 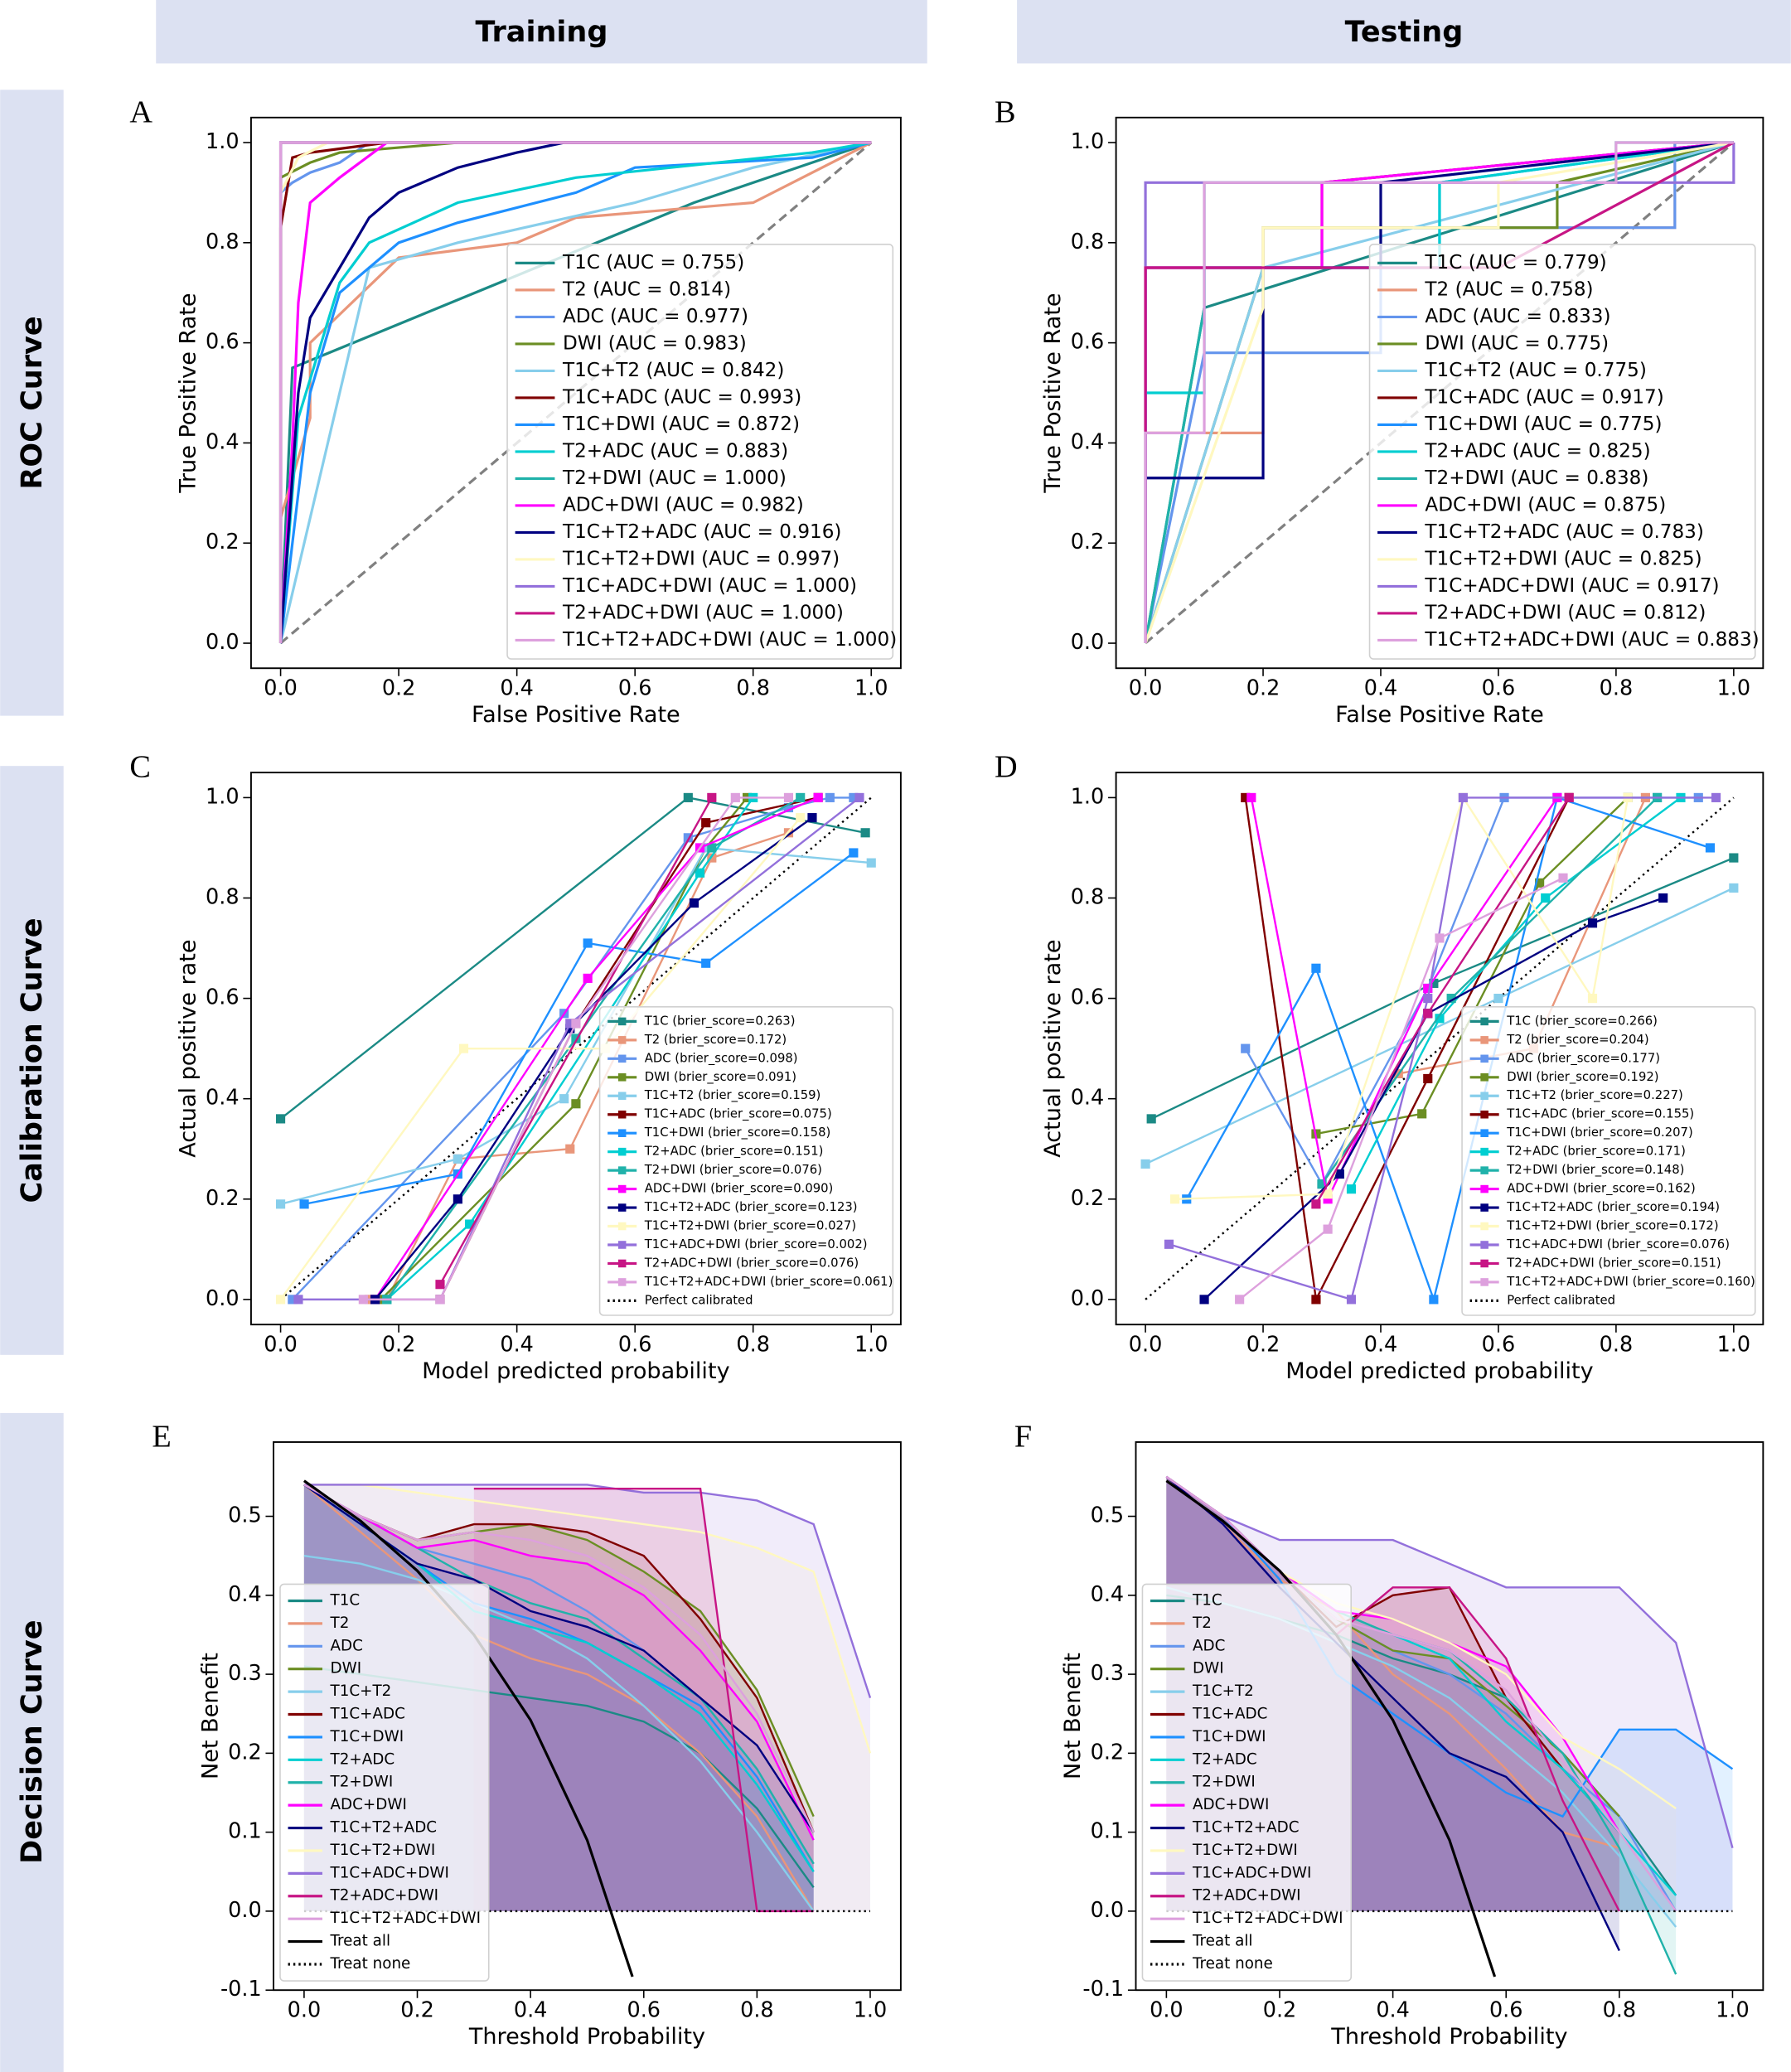 I want to click on legend-label: T1C+T2+DWI (brier_score=0.172), so click(x=1612, y=1226).